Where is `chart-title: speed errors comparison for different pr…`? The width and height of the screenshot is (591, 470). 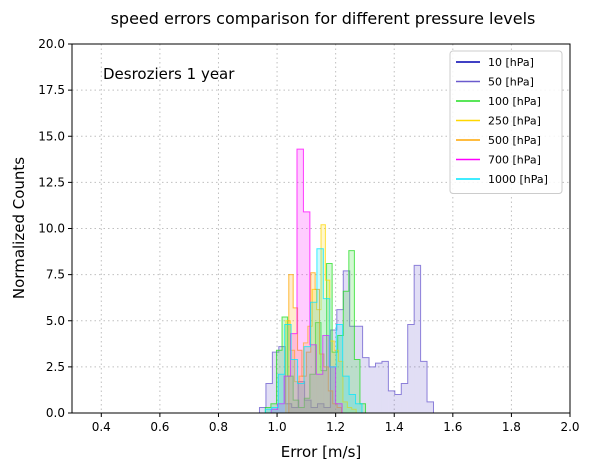
chart-title: speed errors comparison for different pr… is located at coordinates (323, 18).